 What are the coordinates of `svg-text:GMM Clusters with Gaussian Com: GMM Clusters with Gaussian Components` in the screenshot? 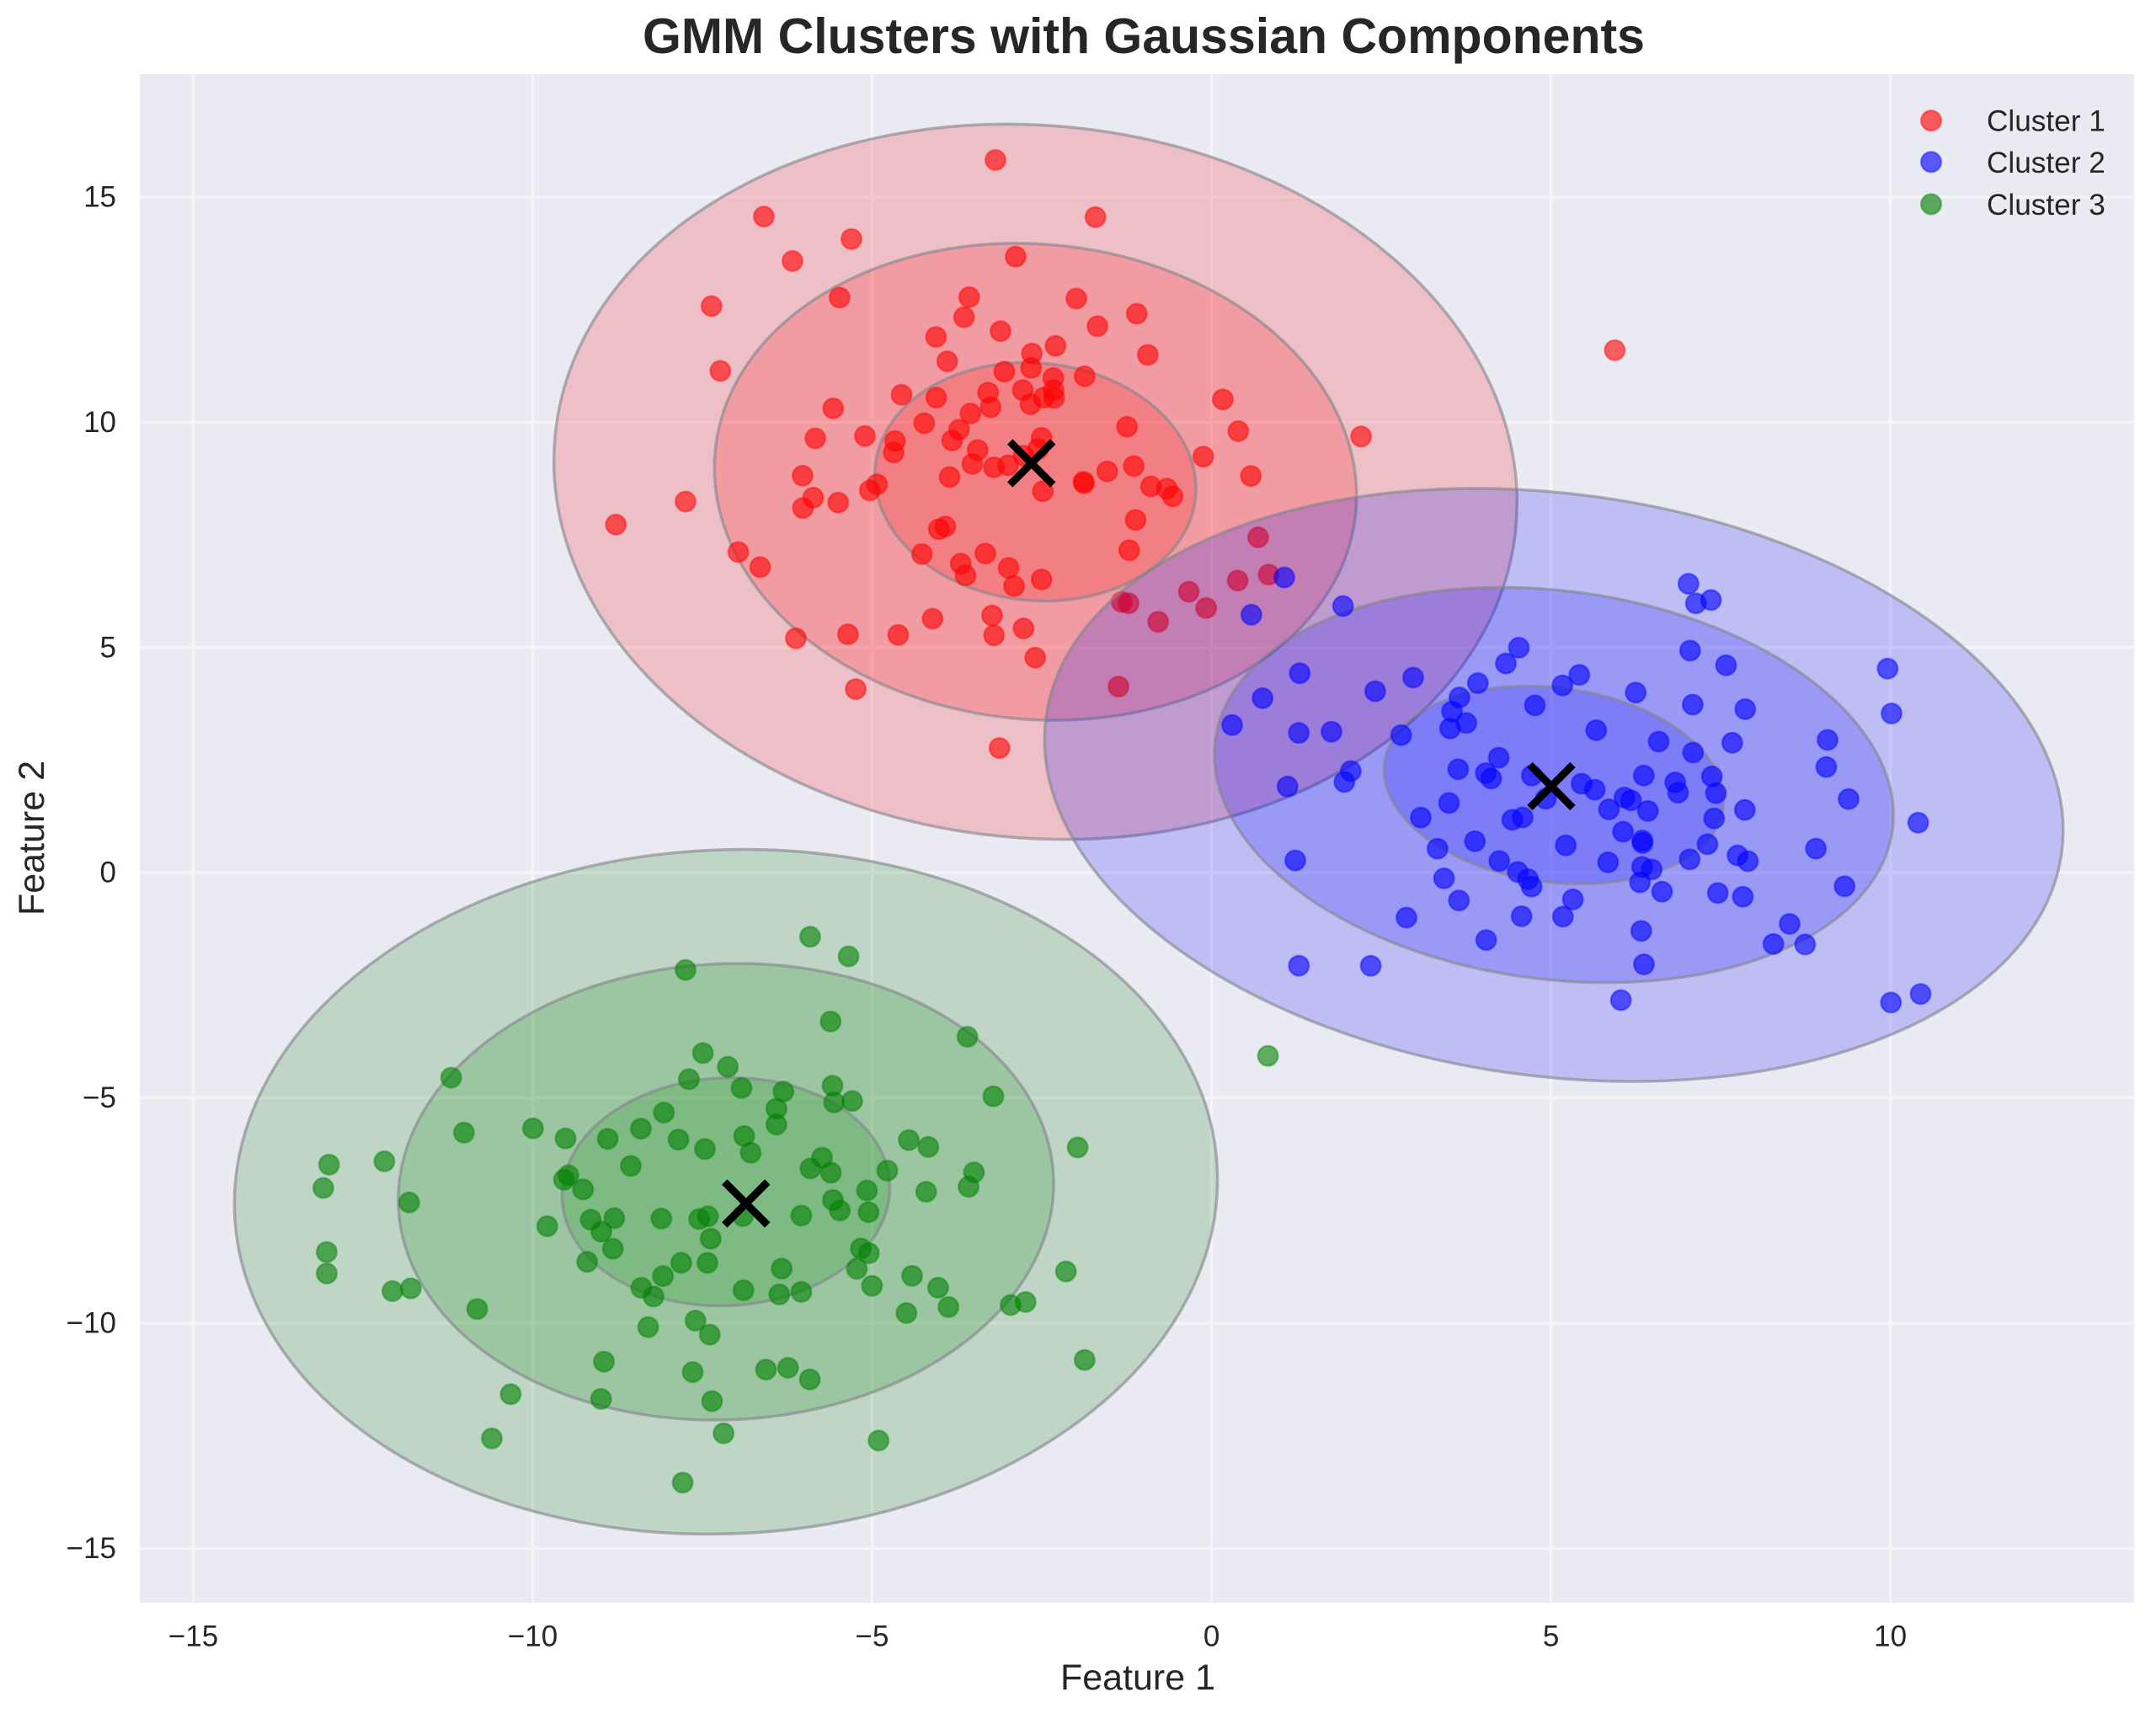 It's located at (1144, 36).